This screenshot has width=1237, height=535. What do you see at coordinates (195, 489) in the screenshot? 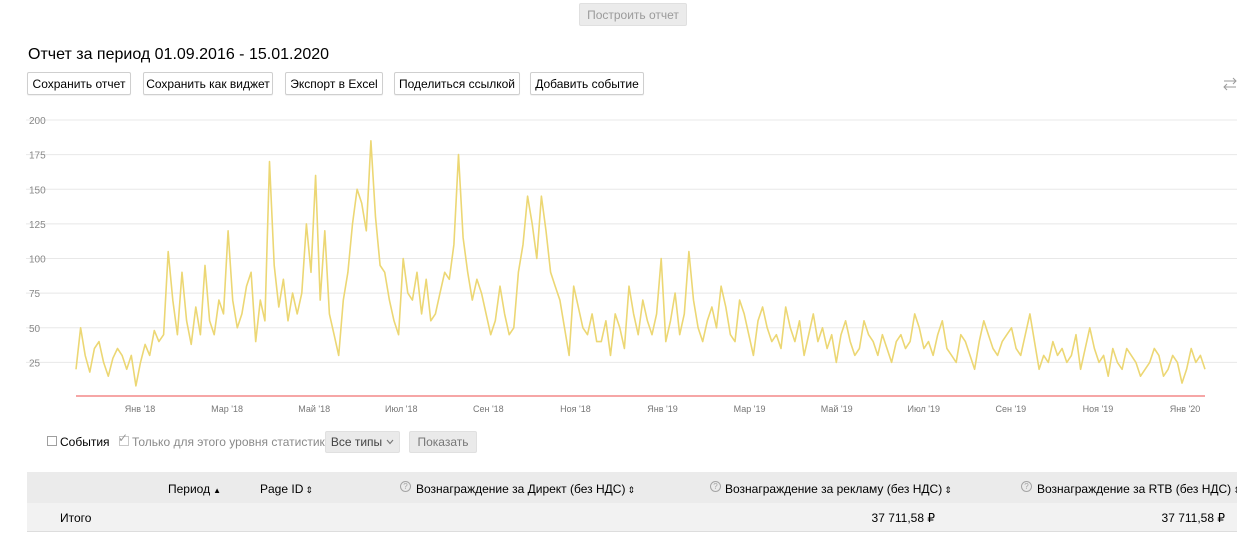
I see `period-column-header: Период ▲` at bounding box center [195, 489].